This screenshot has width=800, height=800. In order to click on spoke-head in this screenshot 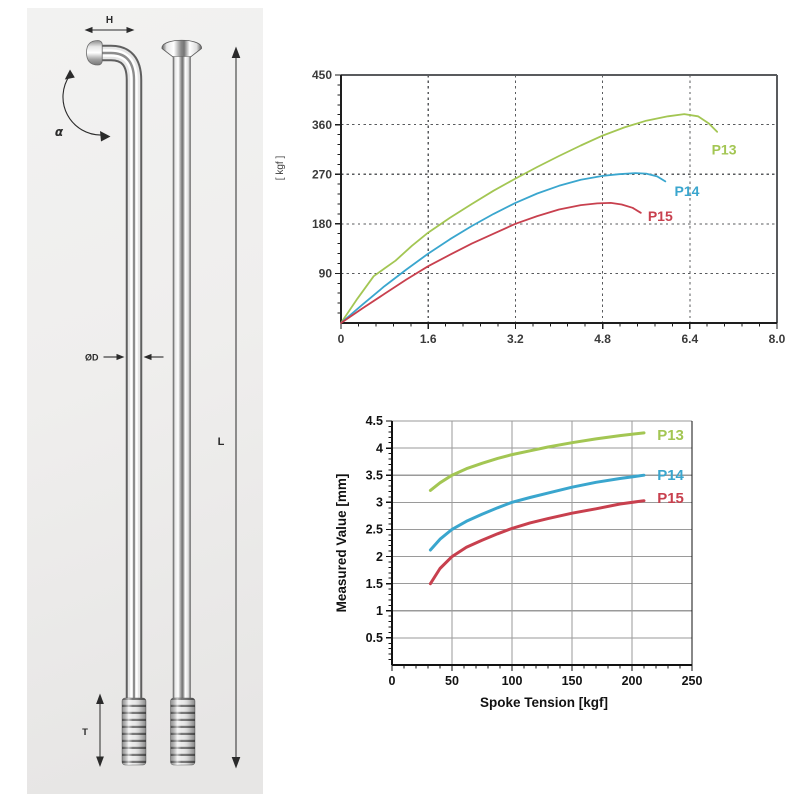, I will do `click(94, 53)`.